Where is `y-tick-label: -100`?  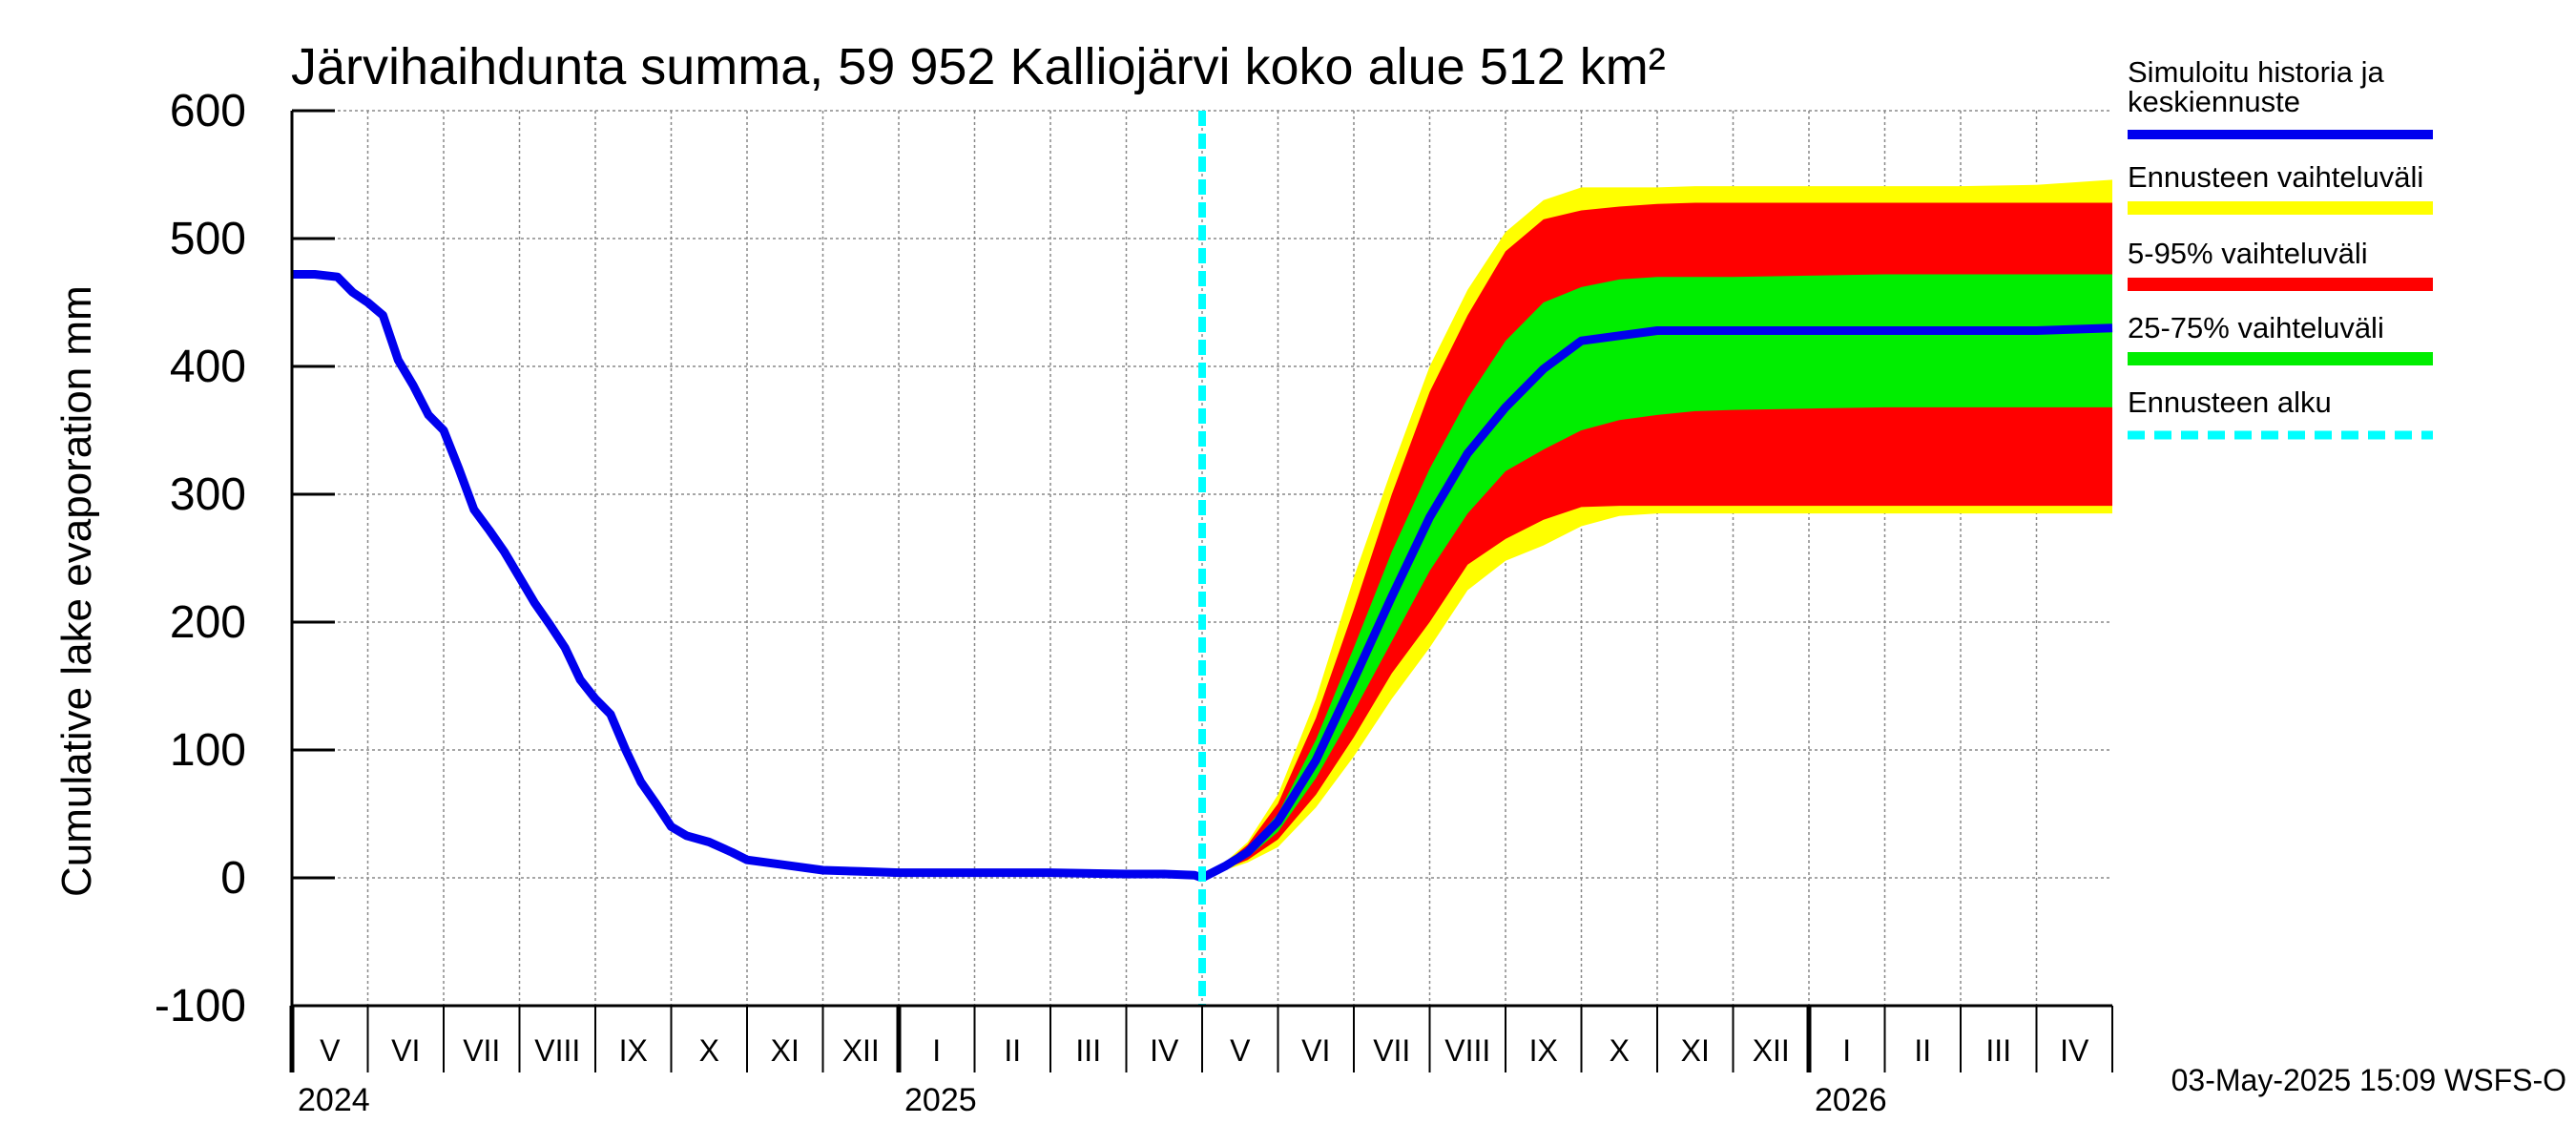
y-tick-label: -100 is located at coordinates (200, 1006).